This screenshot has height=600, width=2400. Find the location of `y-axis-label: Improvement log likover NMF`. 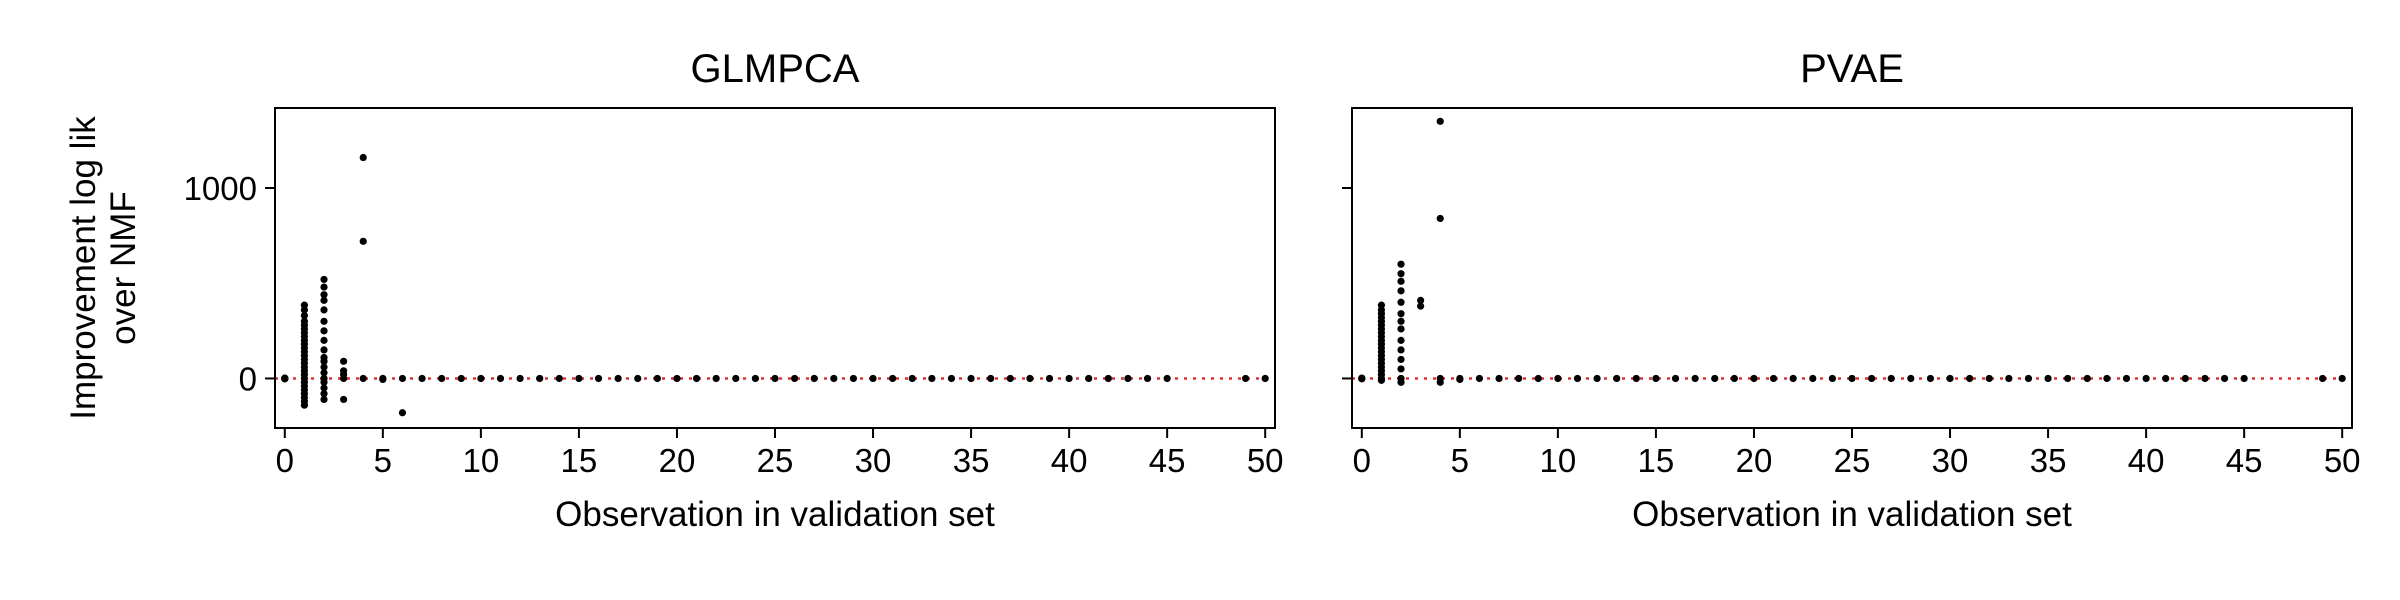

y-axis-label: Improvement log likover NMF is located at coordinates (103, 268).